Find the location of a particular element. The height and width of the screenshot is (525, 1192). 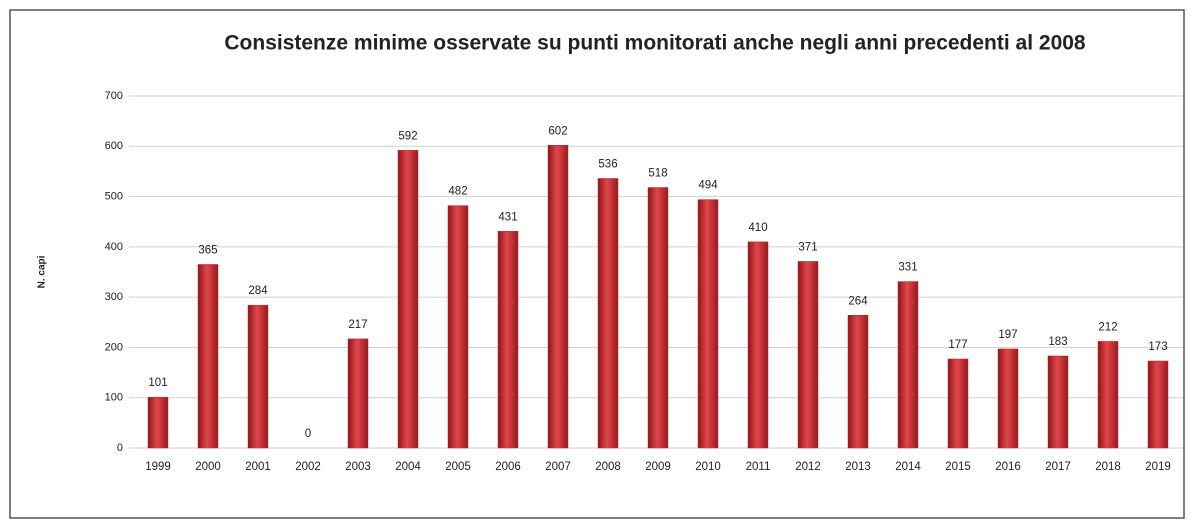

x-tick-label: 2011 is located at coordinates (758, 467).